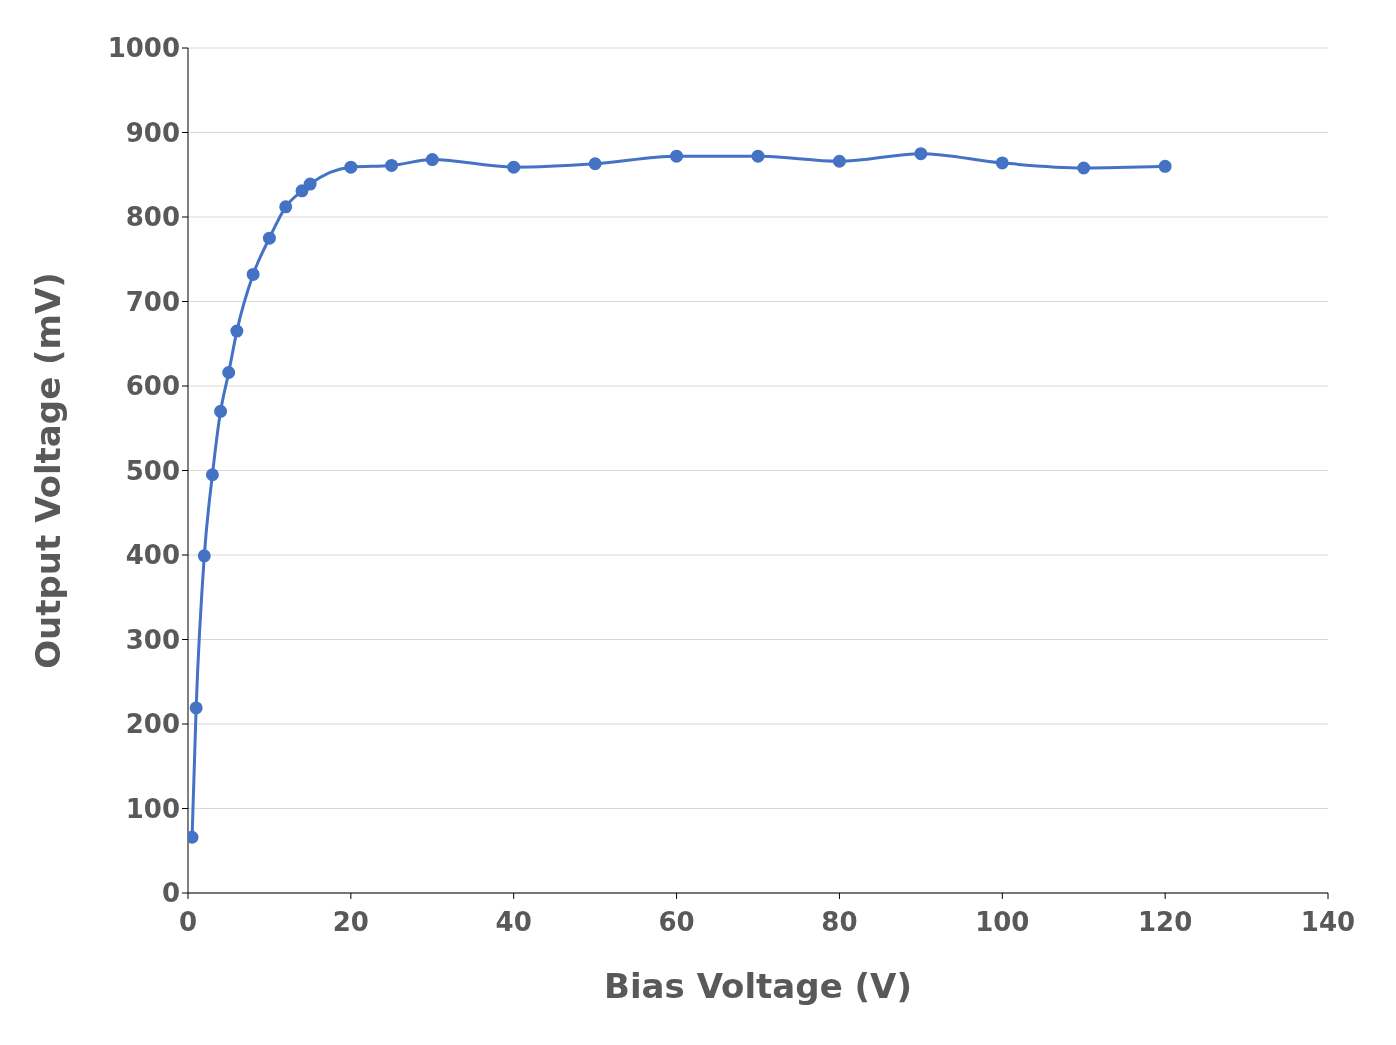 This screenshot has height=1045, width=1396. I want to click on y-tick-label: 700, so click(152, 301).